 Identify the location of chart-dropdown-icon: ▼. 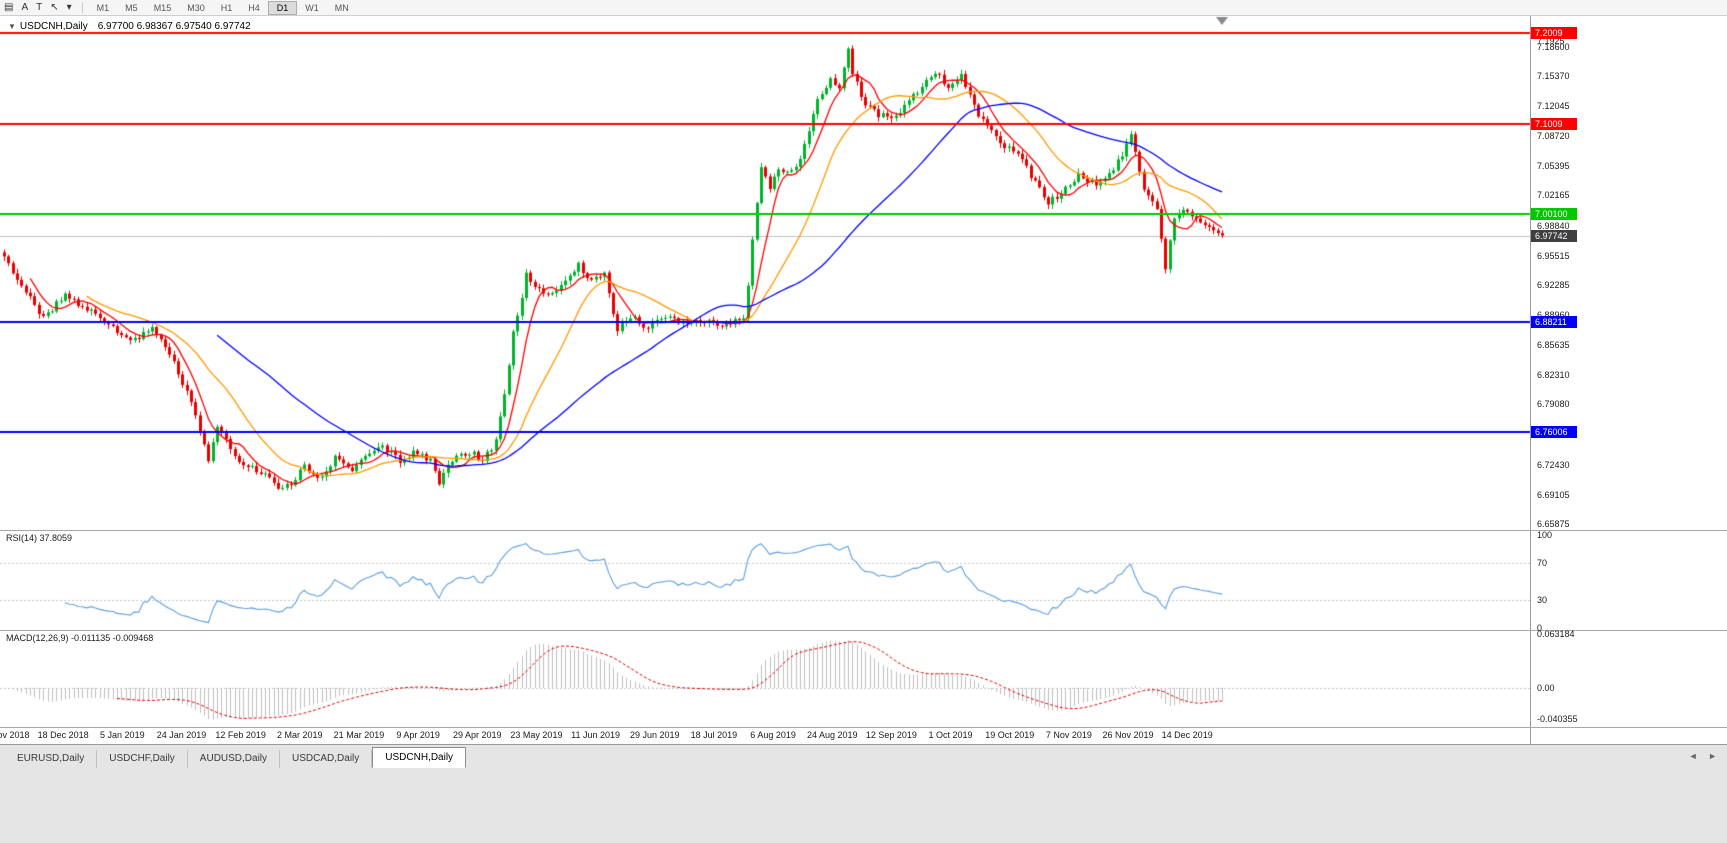
(12, 26).